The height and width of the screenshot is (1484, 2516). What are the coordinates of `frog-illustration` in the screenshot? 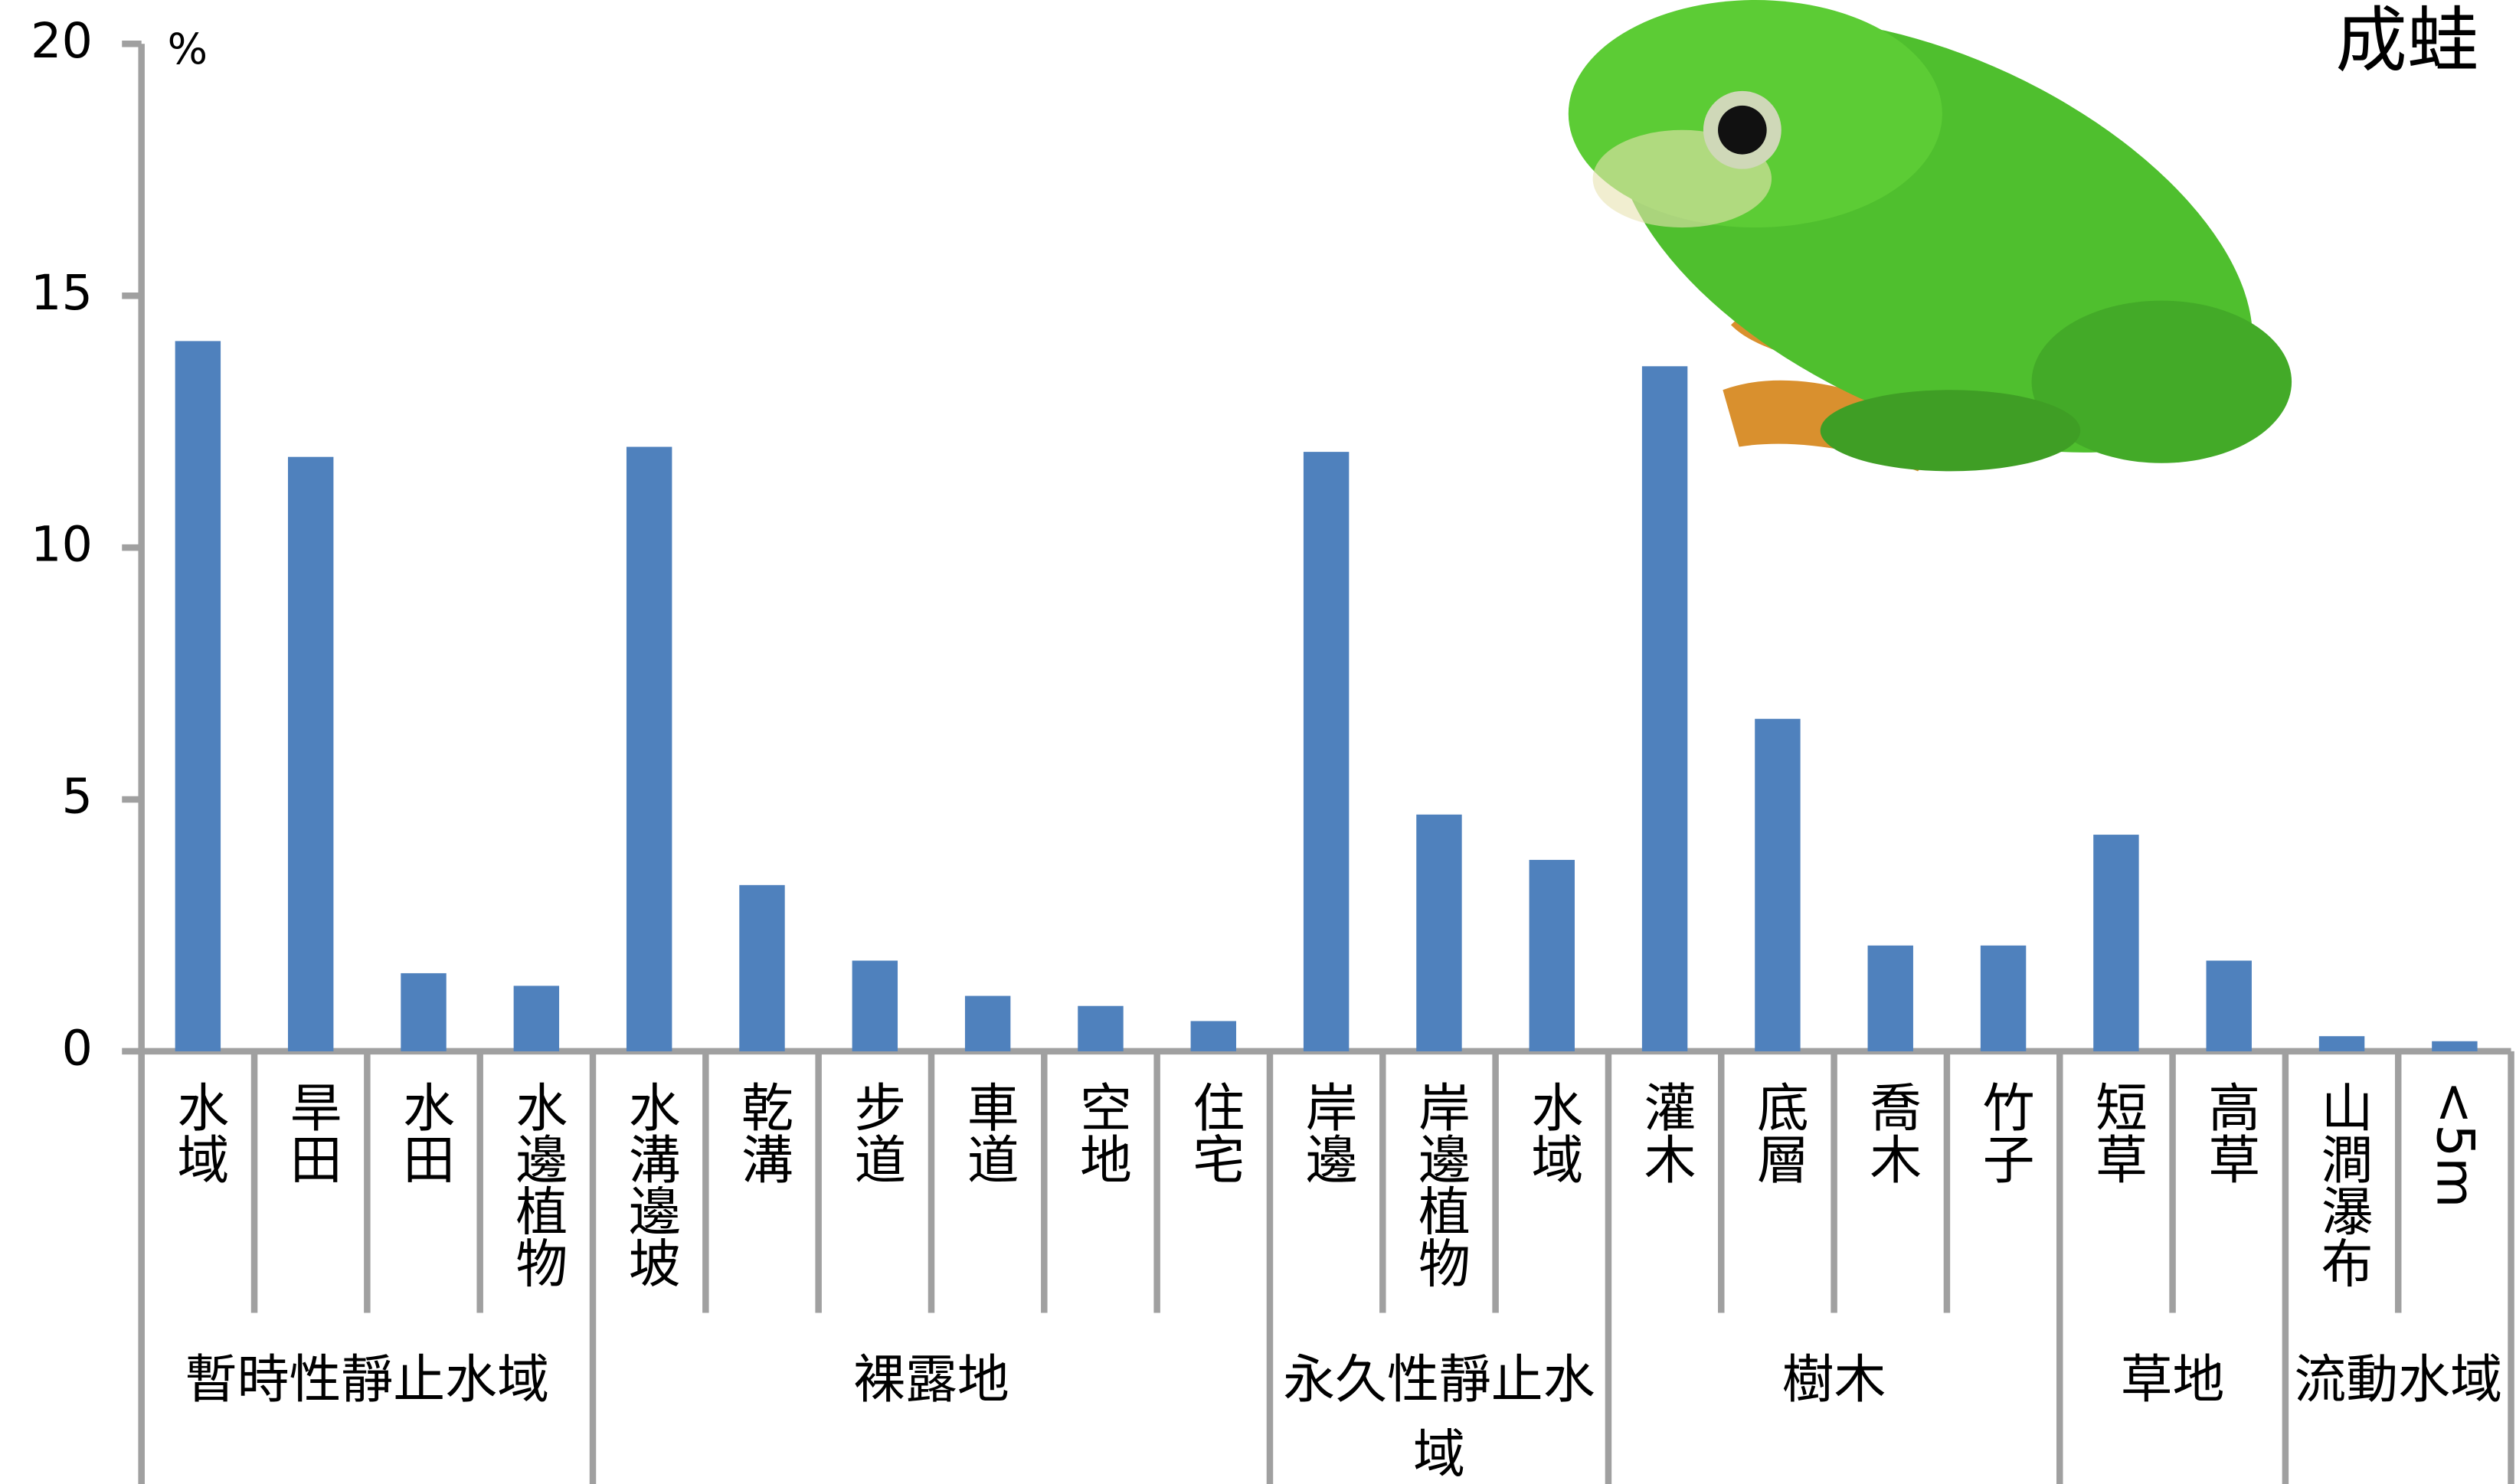 It's located at (1930, 236).